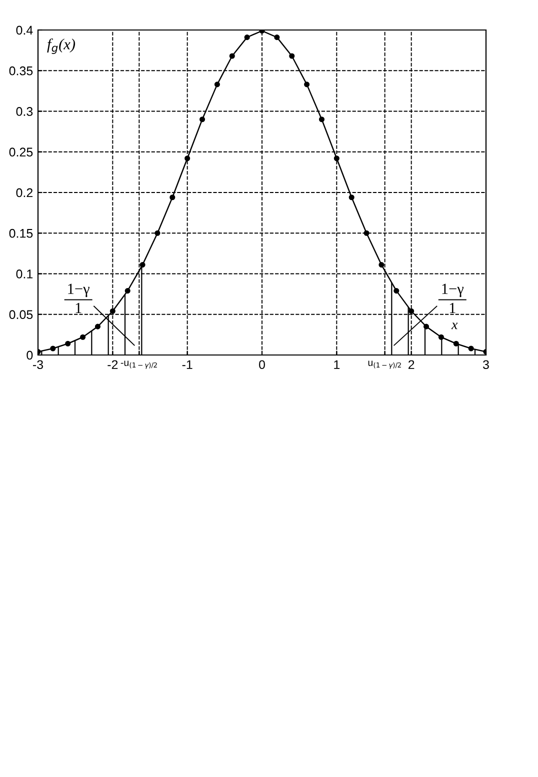  What do you see at coordinates (38, 365) in the screenshot?
I see `x-tick-label: -3` at bounding box center [38, 365].